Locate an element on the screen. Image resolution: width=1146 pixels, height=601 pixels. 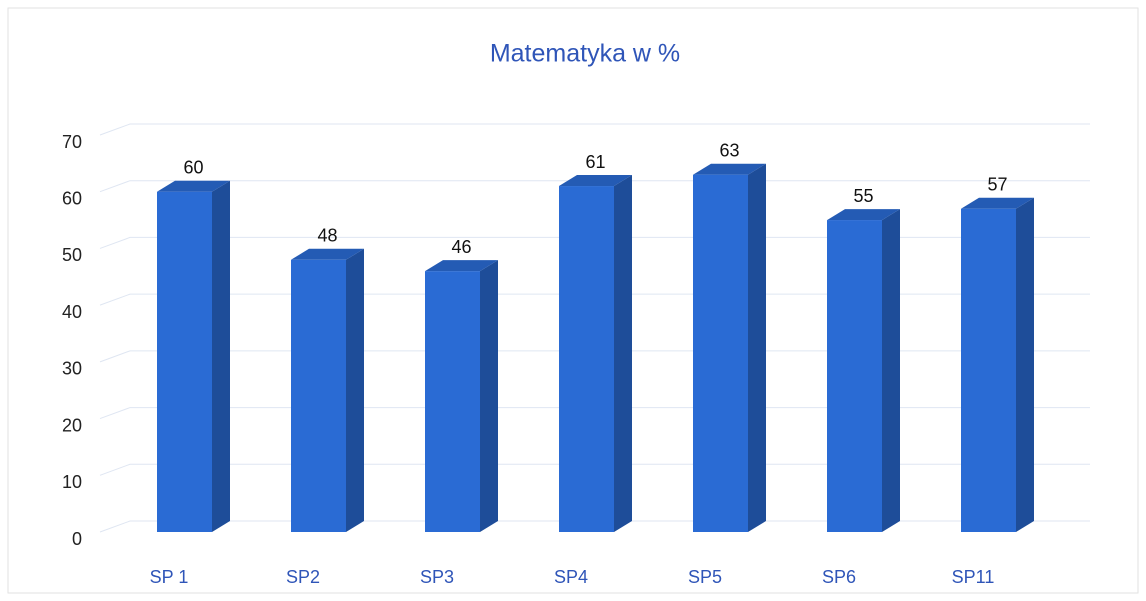
data-label: 60 is located at coordinates (193, 167).